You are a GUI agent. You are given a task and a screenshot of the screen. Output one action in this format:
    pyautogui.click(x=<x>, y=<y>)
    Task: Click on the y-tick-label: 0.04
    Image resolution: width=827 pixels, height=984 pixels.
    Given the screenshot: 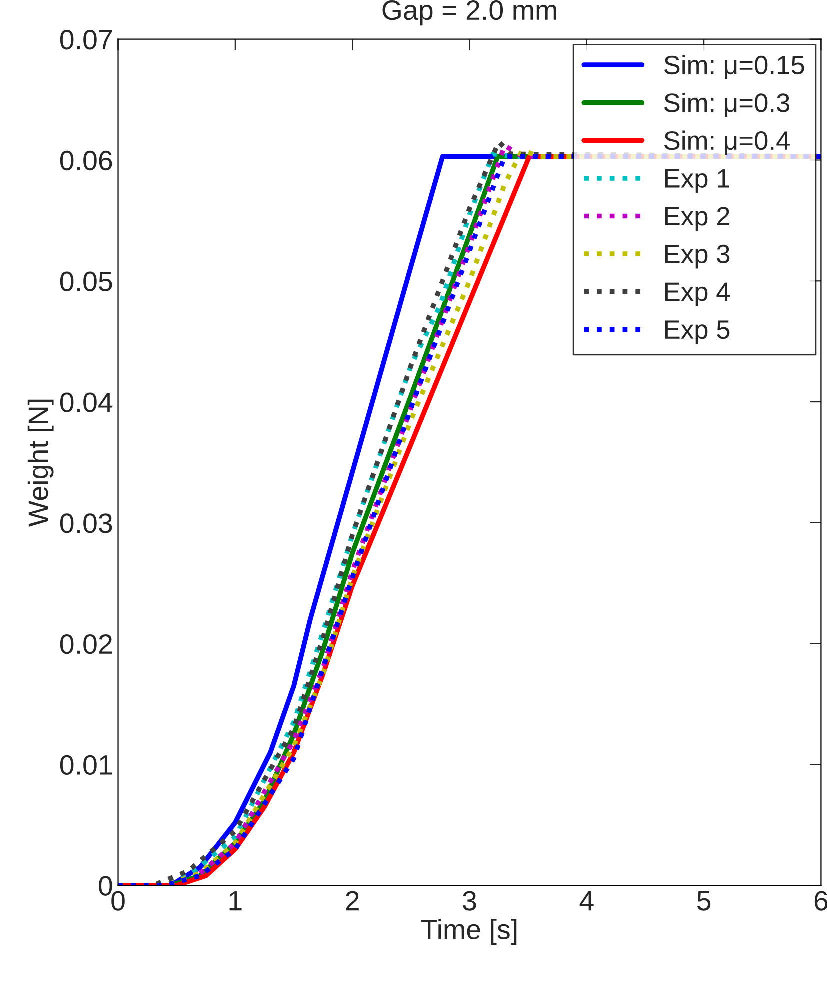 What is the action you would take?
    pyautogui.click(x=86, y=402)
    